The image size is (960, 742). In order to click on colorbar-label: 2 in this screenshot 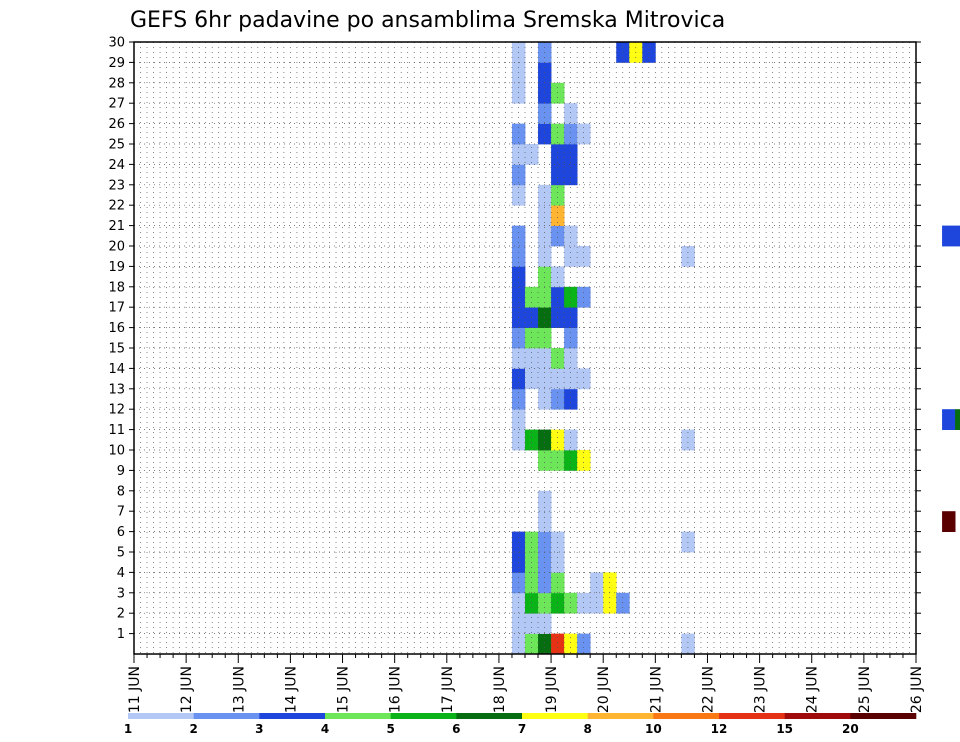, I will do `click(193, 729)`.